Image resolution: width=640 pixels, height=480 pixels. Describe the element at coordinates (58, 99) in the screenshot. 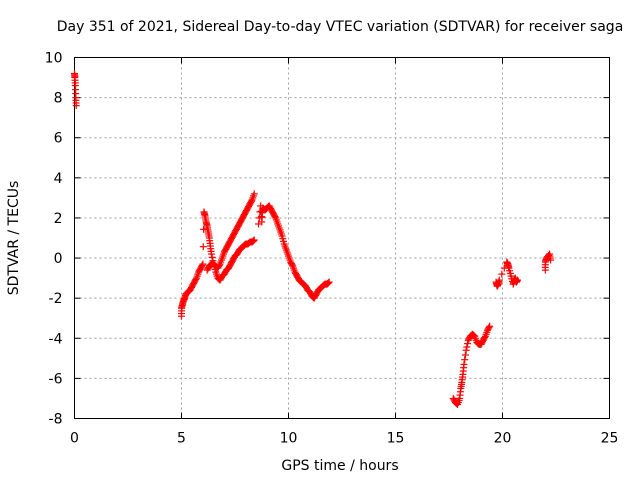

I see `y-tick-label: 8` at that location.